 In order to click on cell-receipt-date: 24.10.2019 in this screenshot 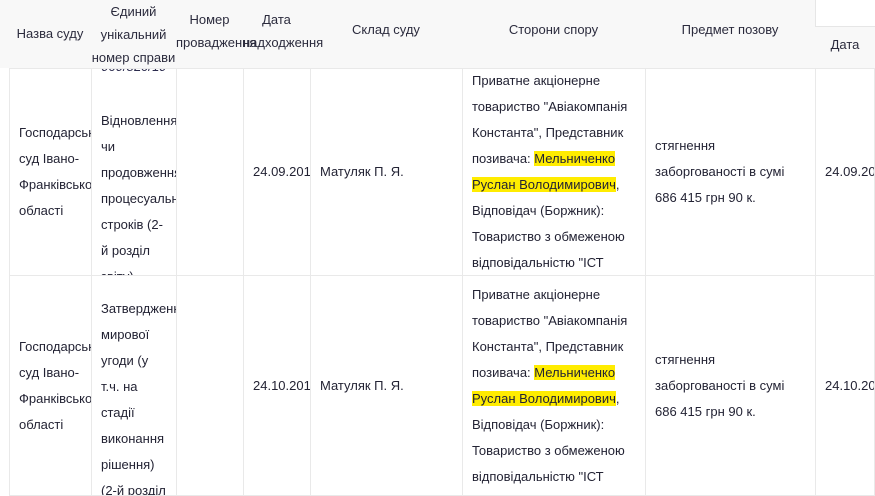, I will do `click(276, 385)`.